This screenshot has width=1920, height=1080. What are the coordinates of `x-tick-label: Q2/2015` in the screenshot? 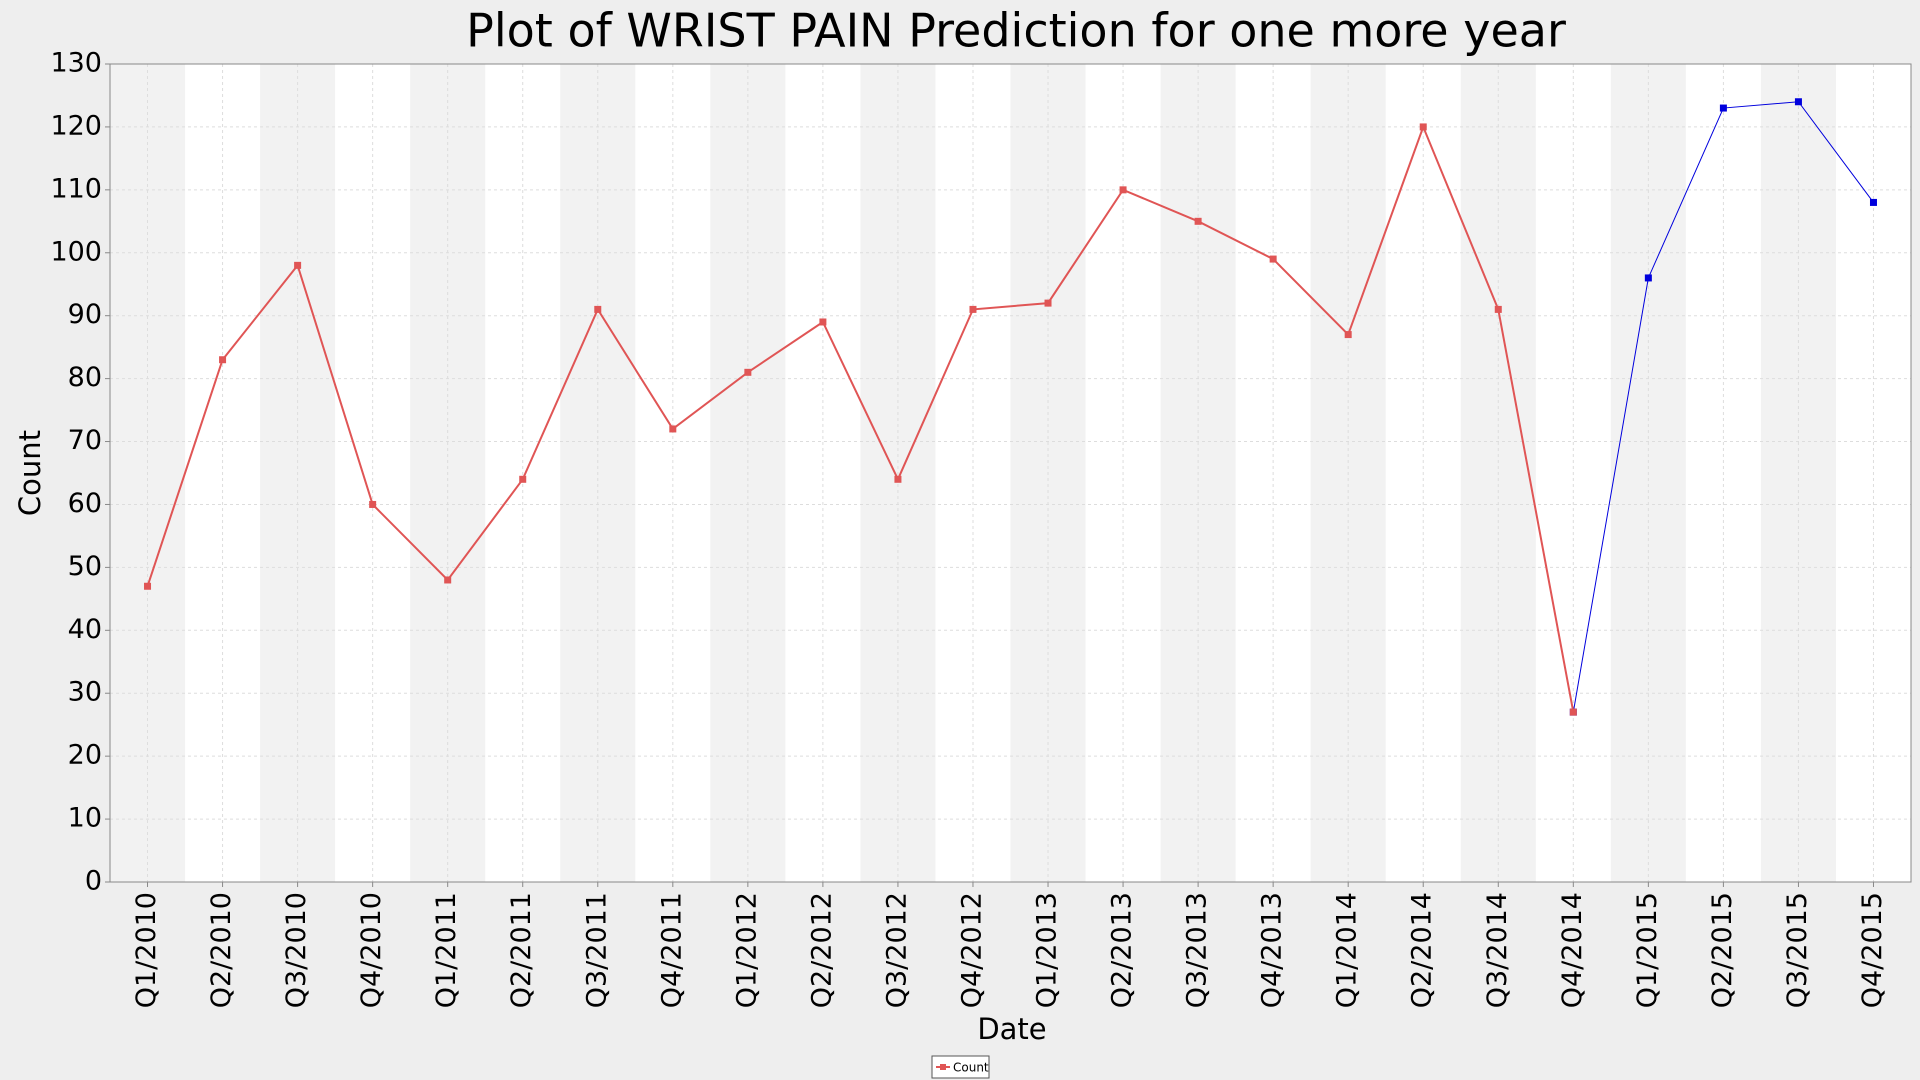 It's located at (1722, 950).